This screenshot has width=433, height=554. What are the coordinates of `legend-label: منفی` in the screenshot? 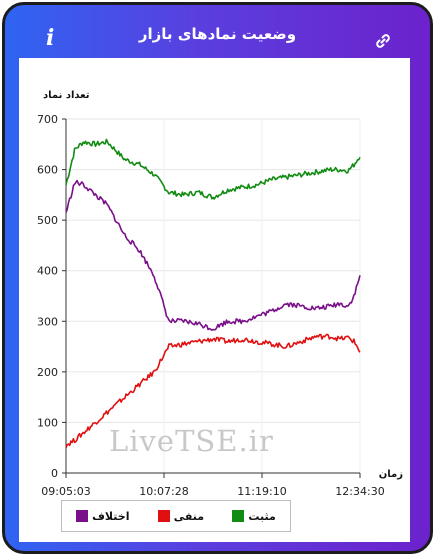 It's located at (189, 516).